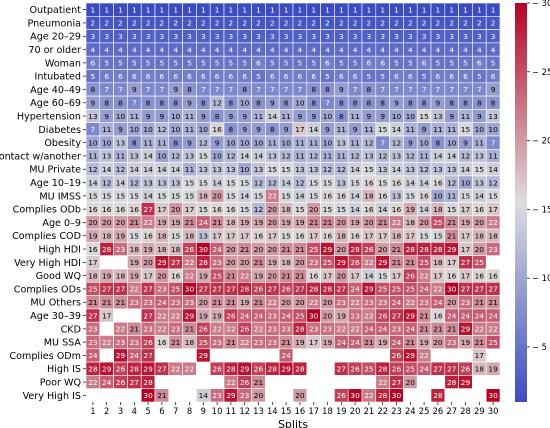  I want to click on row-label: Age 40–49, so click(55, 90).